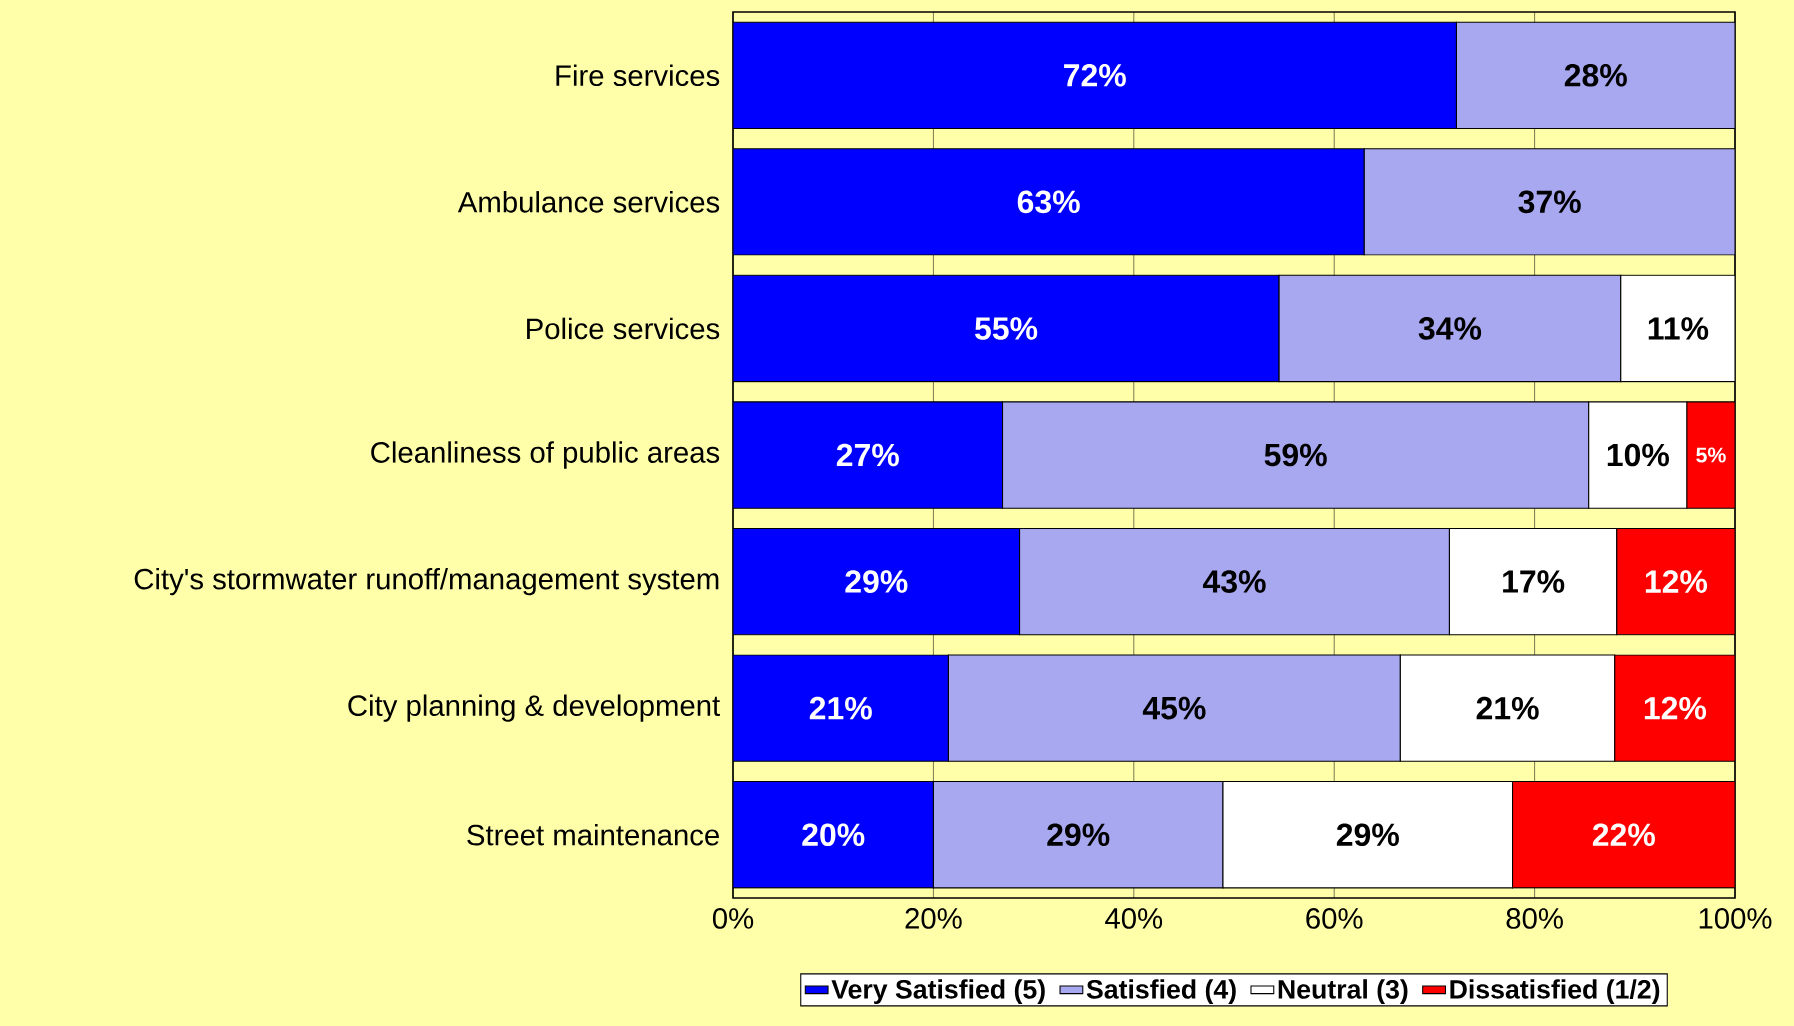 The width and height of the screenshot is (1794, 1026). I want to click on legend-label: Satisfied (4), so click(1161, 992).